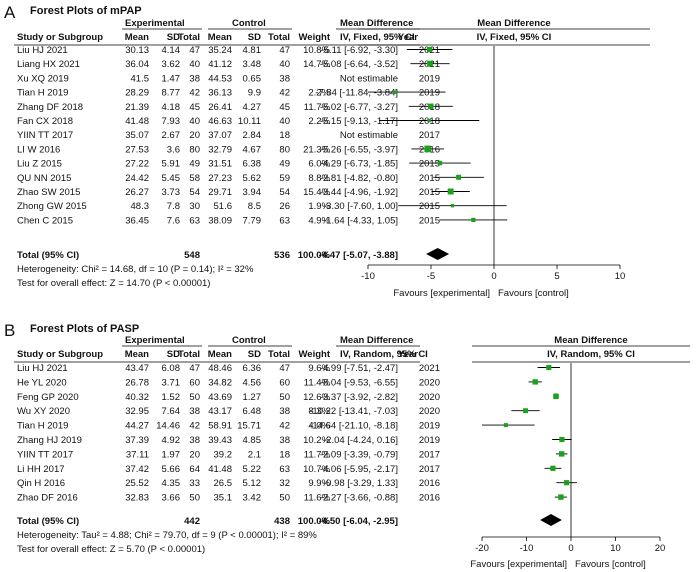  Describe the element at coordinates (42, 382) in the screenshot. I see `study-name: He YL 2020` at that location.